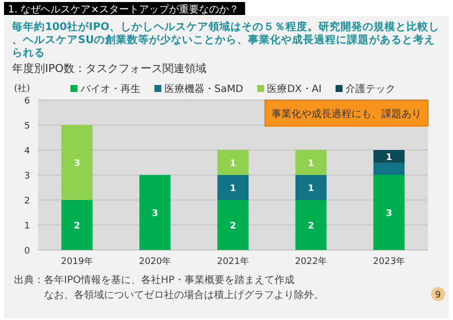 This screenshot has height=320, width=453. What do you see at coordinates (438, 295) in the screenshot?
I see `text: 9` at bounding box center [438, 295].